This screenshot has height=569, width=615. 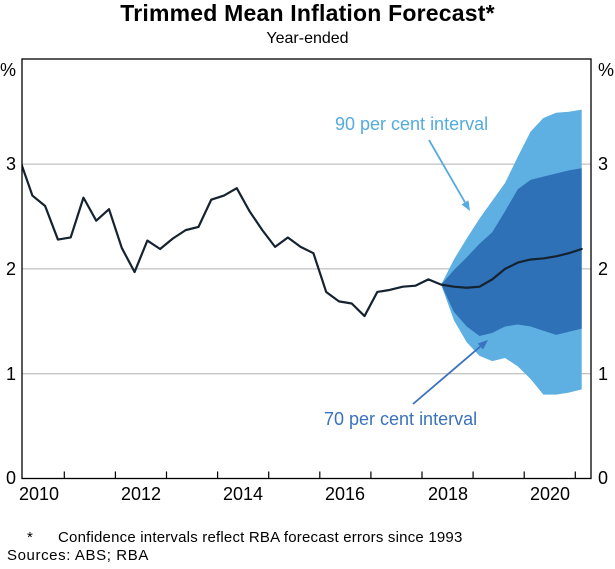 What do you see at coordinates (141, 494) in the screenshot?
I see `x-axis-label-2012: 2012` at bounding box center [141, 494].